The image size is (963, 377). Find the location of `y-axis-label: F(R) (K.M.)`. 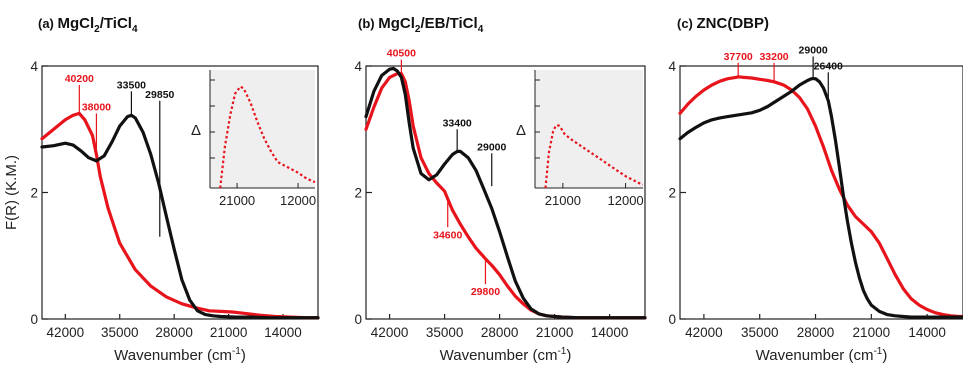

y-axis-label: F(R) (K.M.) is located at coordinates (11, 192).